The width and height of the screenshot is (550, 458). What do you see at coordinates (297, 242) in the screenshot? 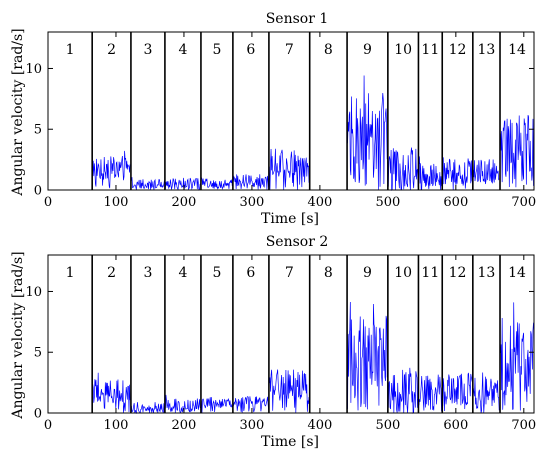
I see `chart-title: Sensor 2` at bounding box center [297, 242].